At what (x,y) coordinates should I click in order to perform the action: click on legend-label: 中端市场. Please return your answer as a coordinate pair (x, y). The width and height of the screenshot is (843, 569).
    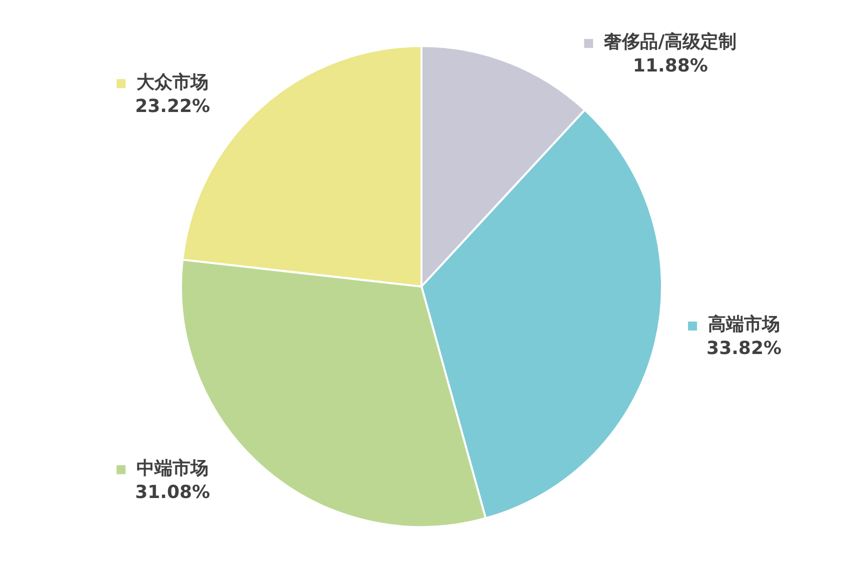
    Looking at the image, I should click on (172, 468).